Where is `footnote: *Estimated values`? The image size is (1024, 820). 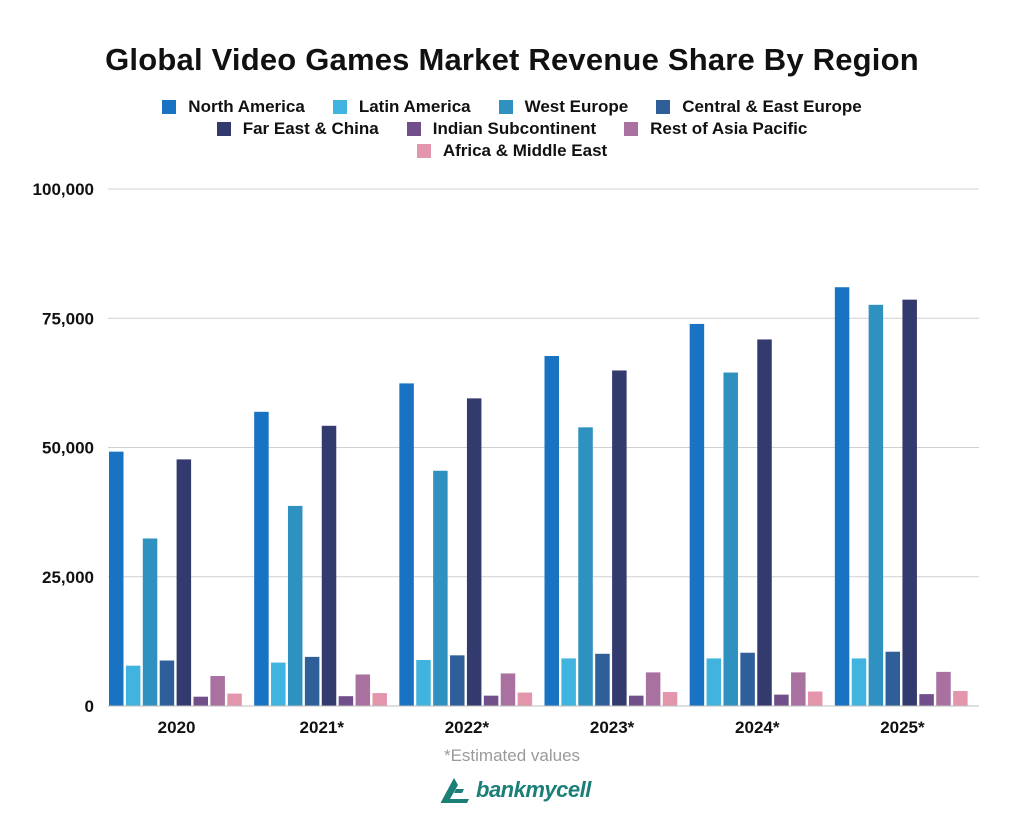
footnote: *Estimated values is located at coordinates (512, 755).